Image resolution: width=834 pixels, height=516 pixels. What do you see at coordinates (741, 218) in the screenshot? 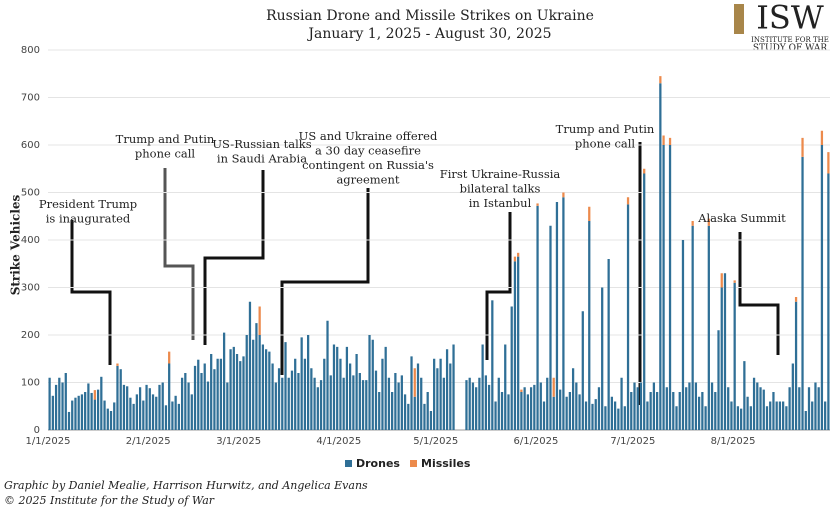
I see `annotation: Alaska Summit` at bounding box center [741, 218].